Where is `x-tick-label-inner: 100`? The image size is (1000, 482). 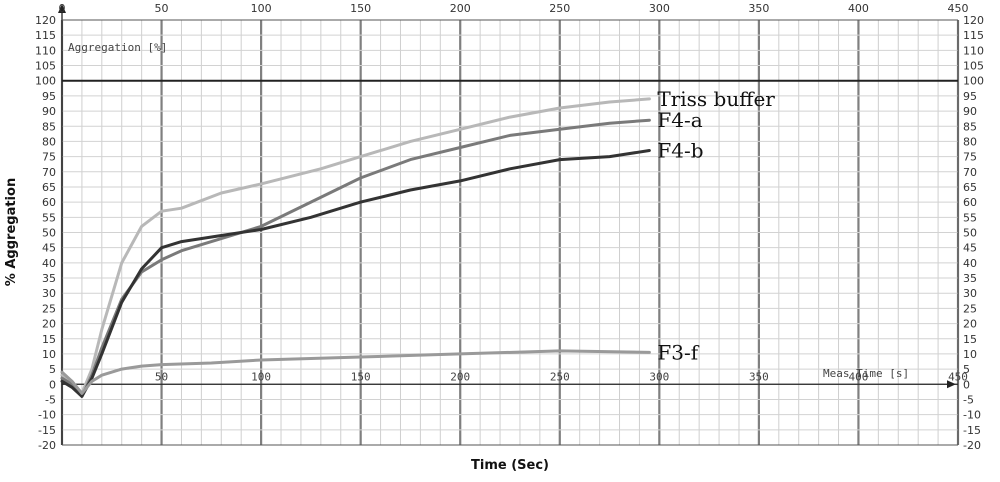
x-tick-label-inner: 100 is located at coordinates (261, 376).